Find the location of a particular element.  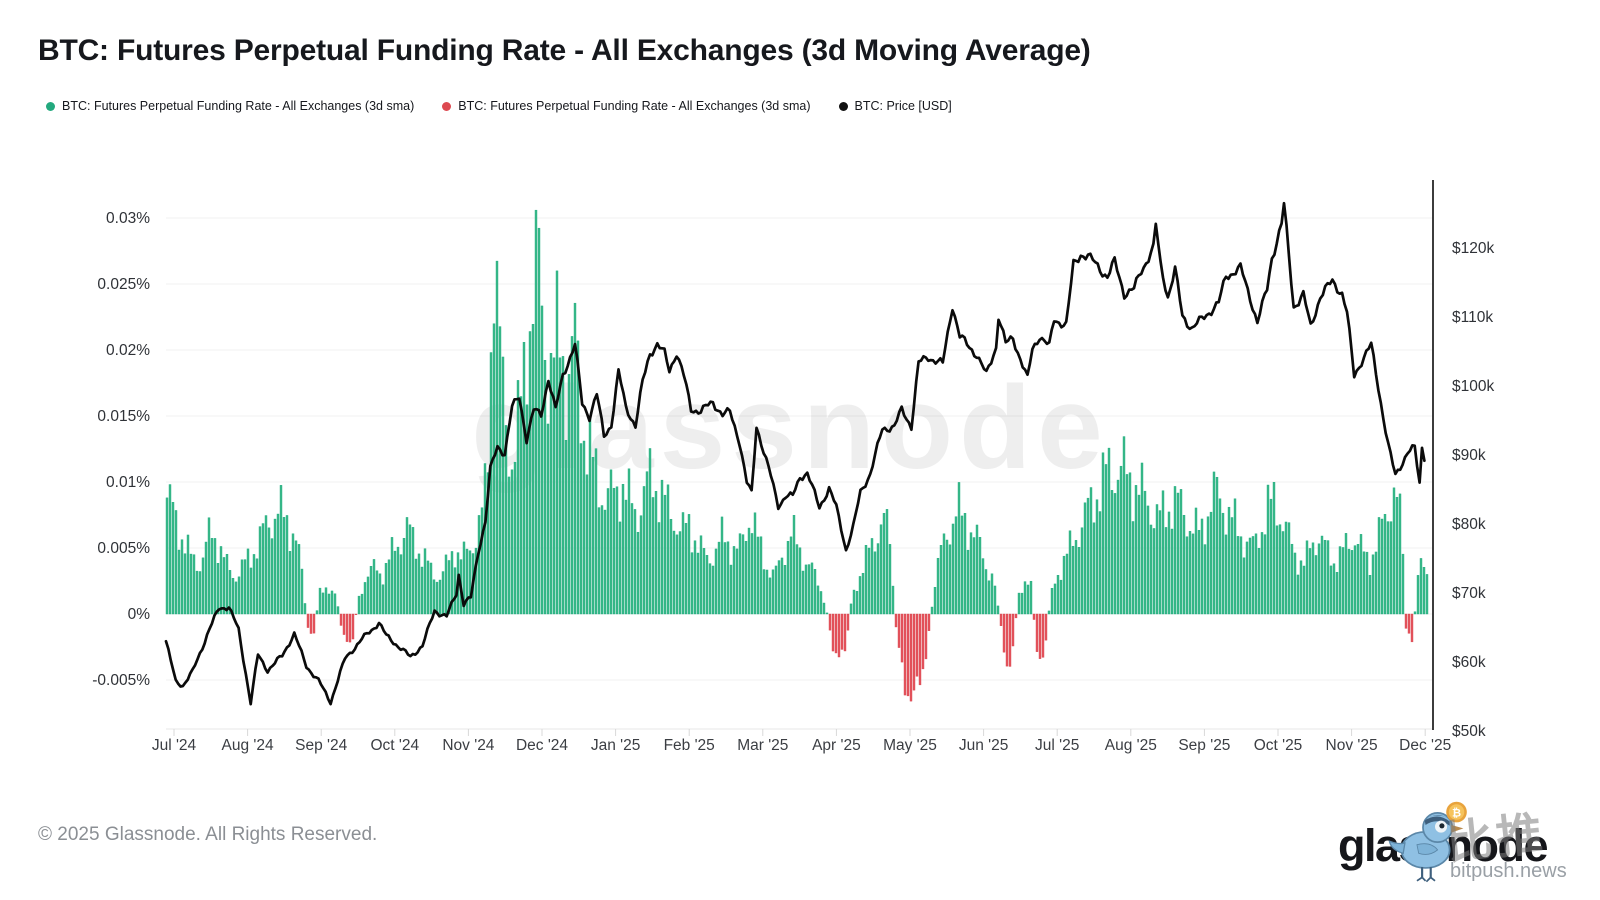

funding-axis-label: 0.025% is located at coordinates (123, 284).